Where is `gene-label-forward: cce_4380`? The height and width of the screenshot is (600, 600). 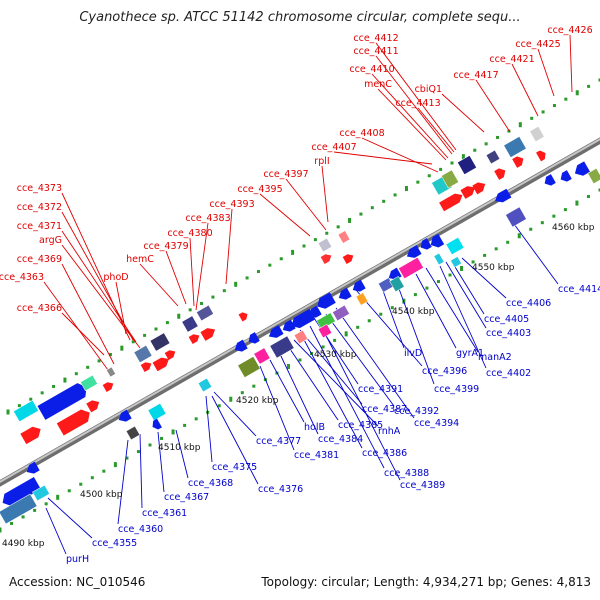 gene-label-forward: cce_4380 is located at coordinates (189, 233).